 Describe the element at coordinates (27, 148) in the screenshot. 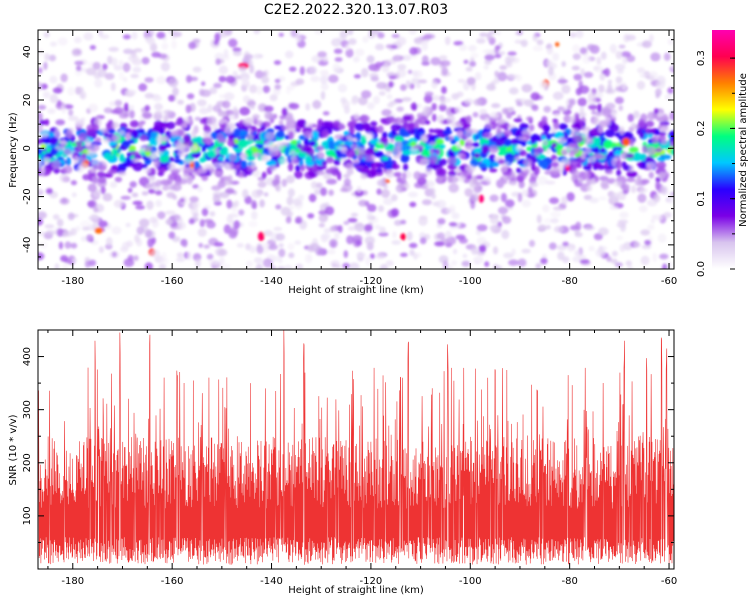

I see `heatmap-y-tick-label: 0` at that location.